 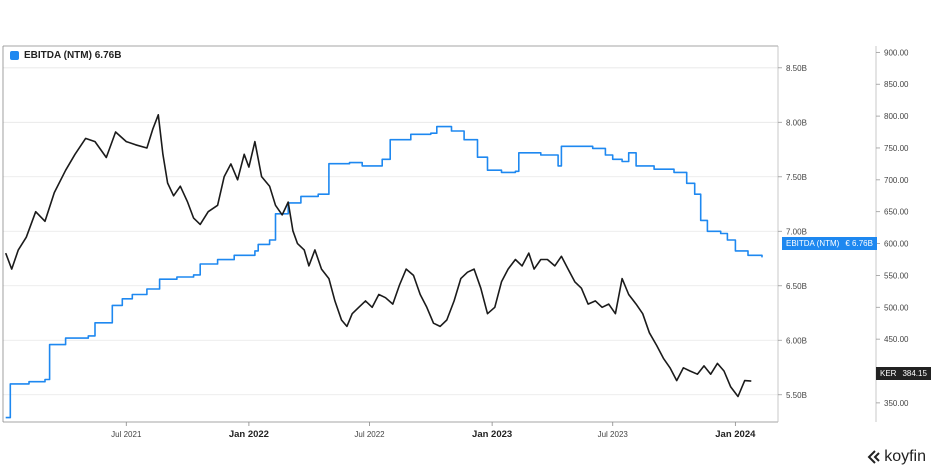 What do you see at coordinates (914, 373) in the screenshot?
I see `ker-tag-value: 384.15` at bounding box center [914, 373].